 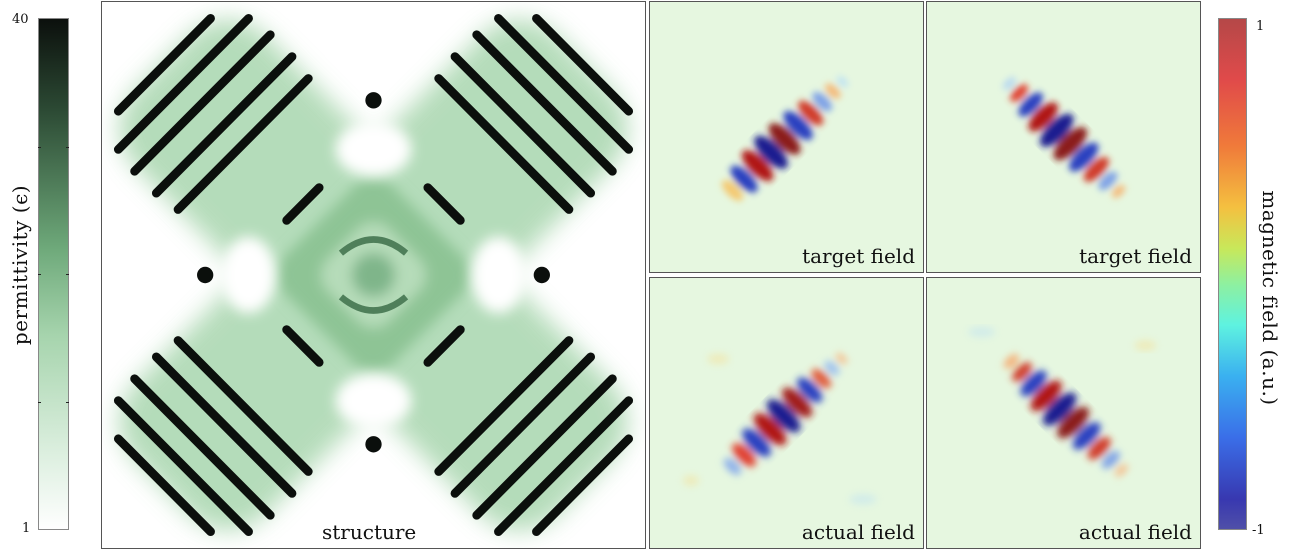 What do you see at coordinates (1260, 26) in the screenshot?
I see `field-max-label: 1` at bounding box center [1260, 26].